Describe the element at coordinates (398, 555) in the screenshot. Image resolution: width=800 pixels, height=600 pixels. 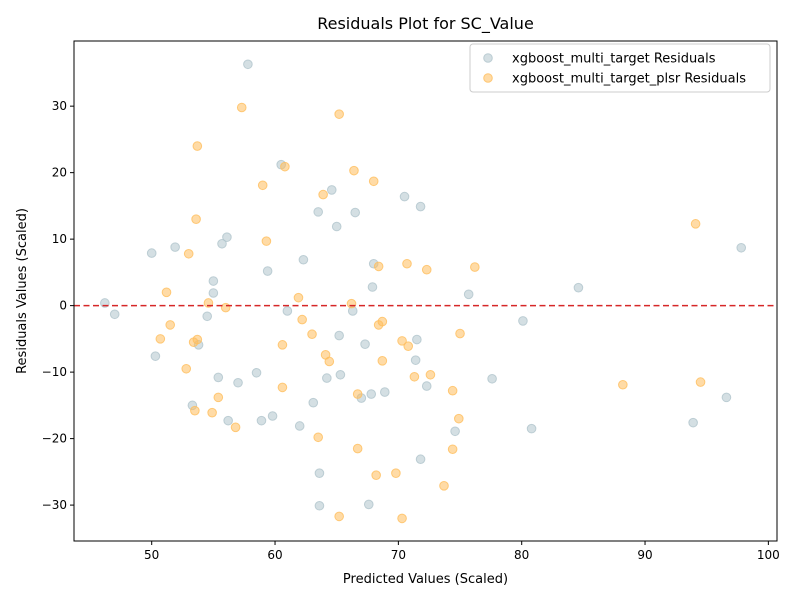
I see `x-tick-label: 70` at that location.